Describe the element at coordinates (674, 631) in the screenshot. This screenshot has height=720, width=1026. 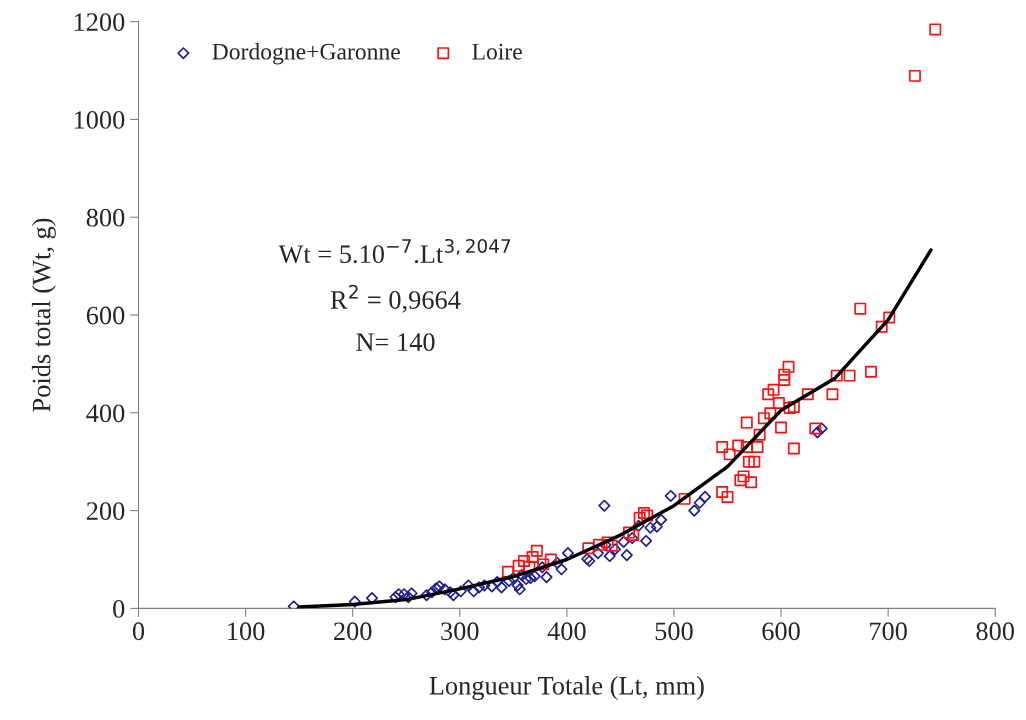
I see `x-tick-label: 500` at that location.